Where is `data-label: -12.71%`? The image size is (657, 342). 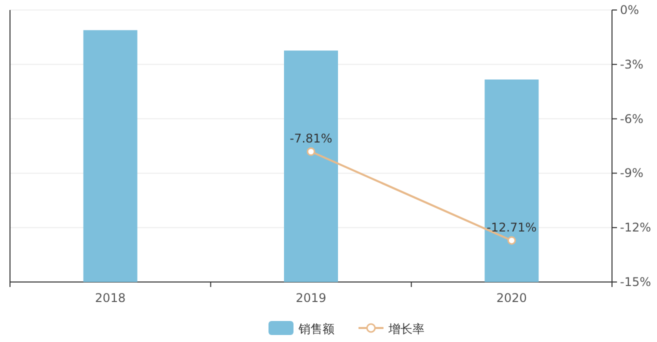
data-label: -12.71% is located at coordinates (511, 227).